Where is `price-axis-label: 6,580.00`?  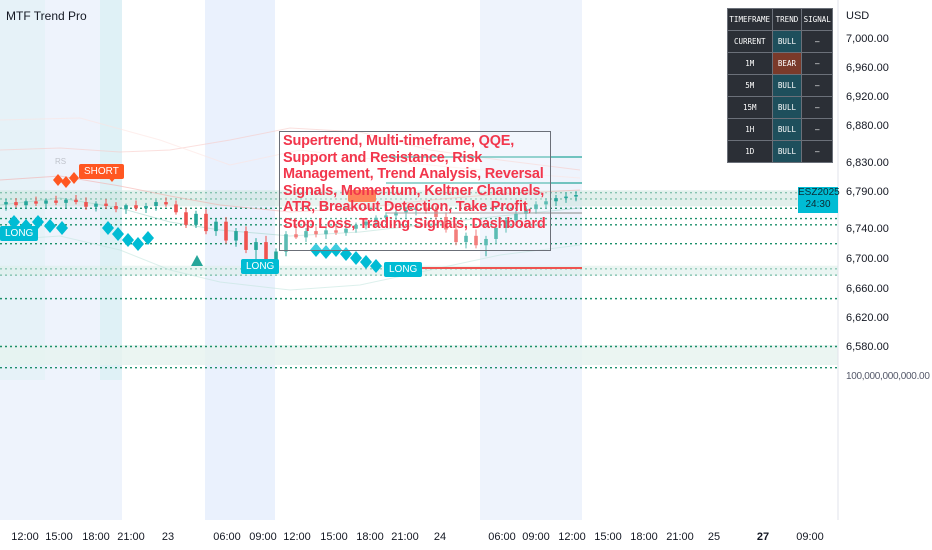
price-axis-label: 6,580.00 is located at coordinates (867, 347).